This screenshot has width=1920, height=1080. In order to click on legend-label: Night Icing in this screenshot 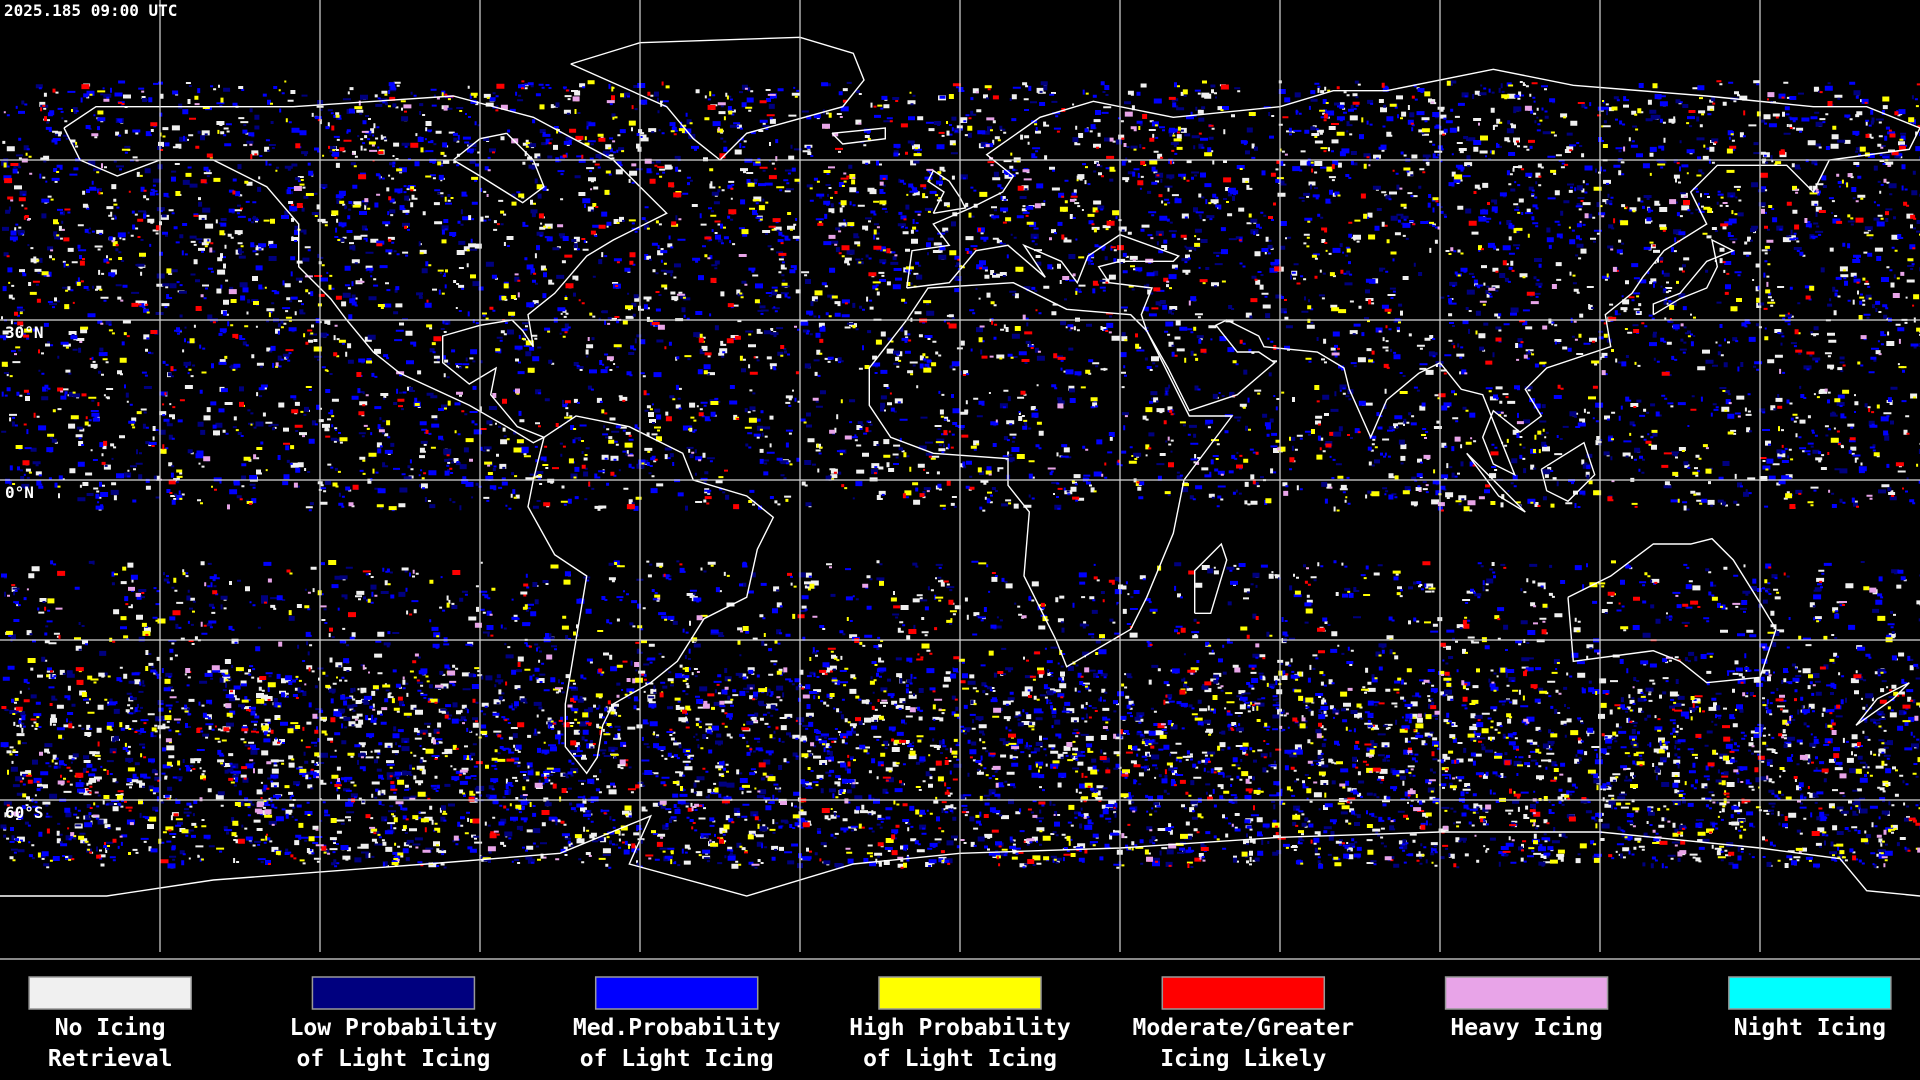, I will do `click(1810, 1028)`.